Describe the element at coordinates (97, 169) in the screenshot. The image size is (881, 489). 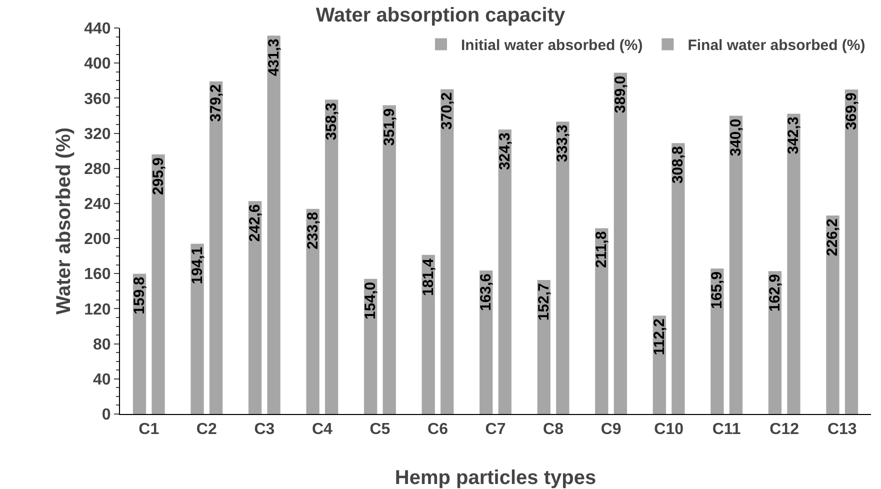
I see `y-tick-label: 280` at that location.